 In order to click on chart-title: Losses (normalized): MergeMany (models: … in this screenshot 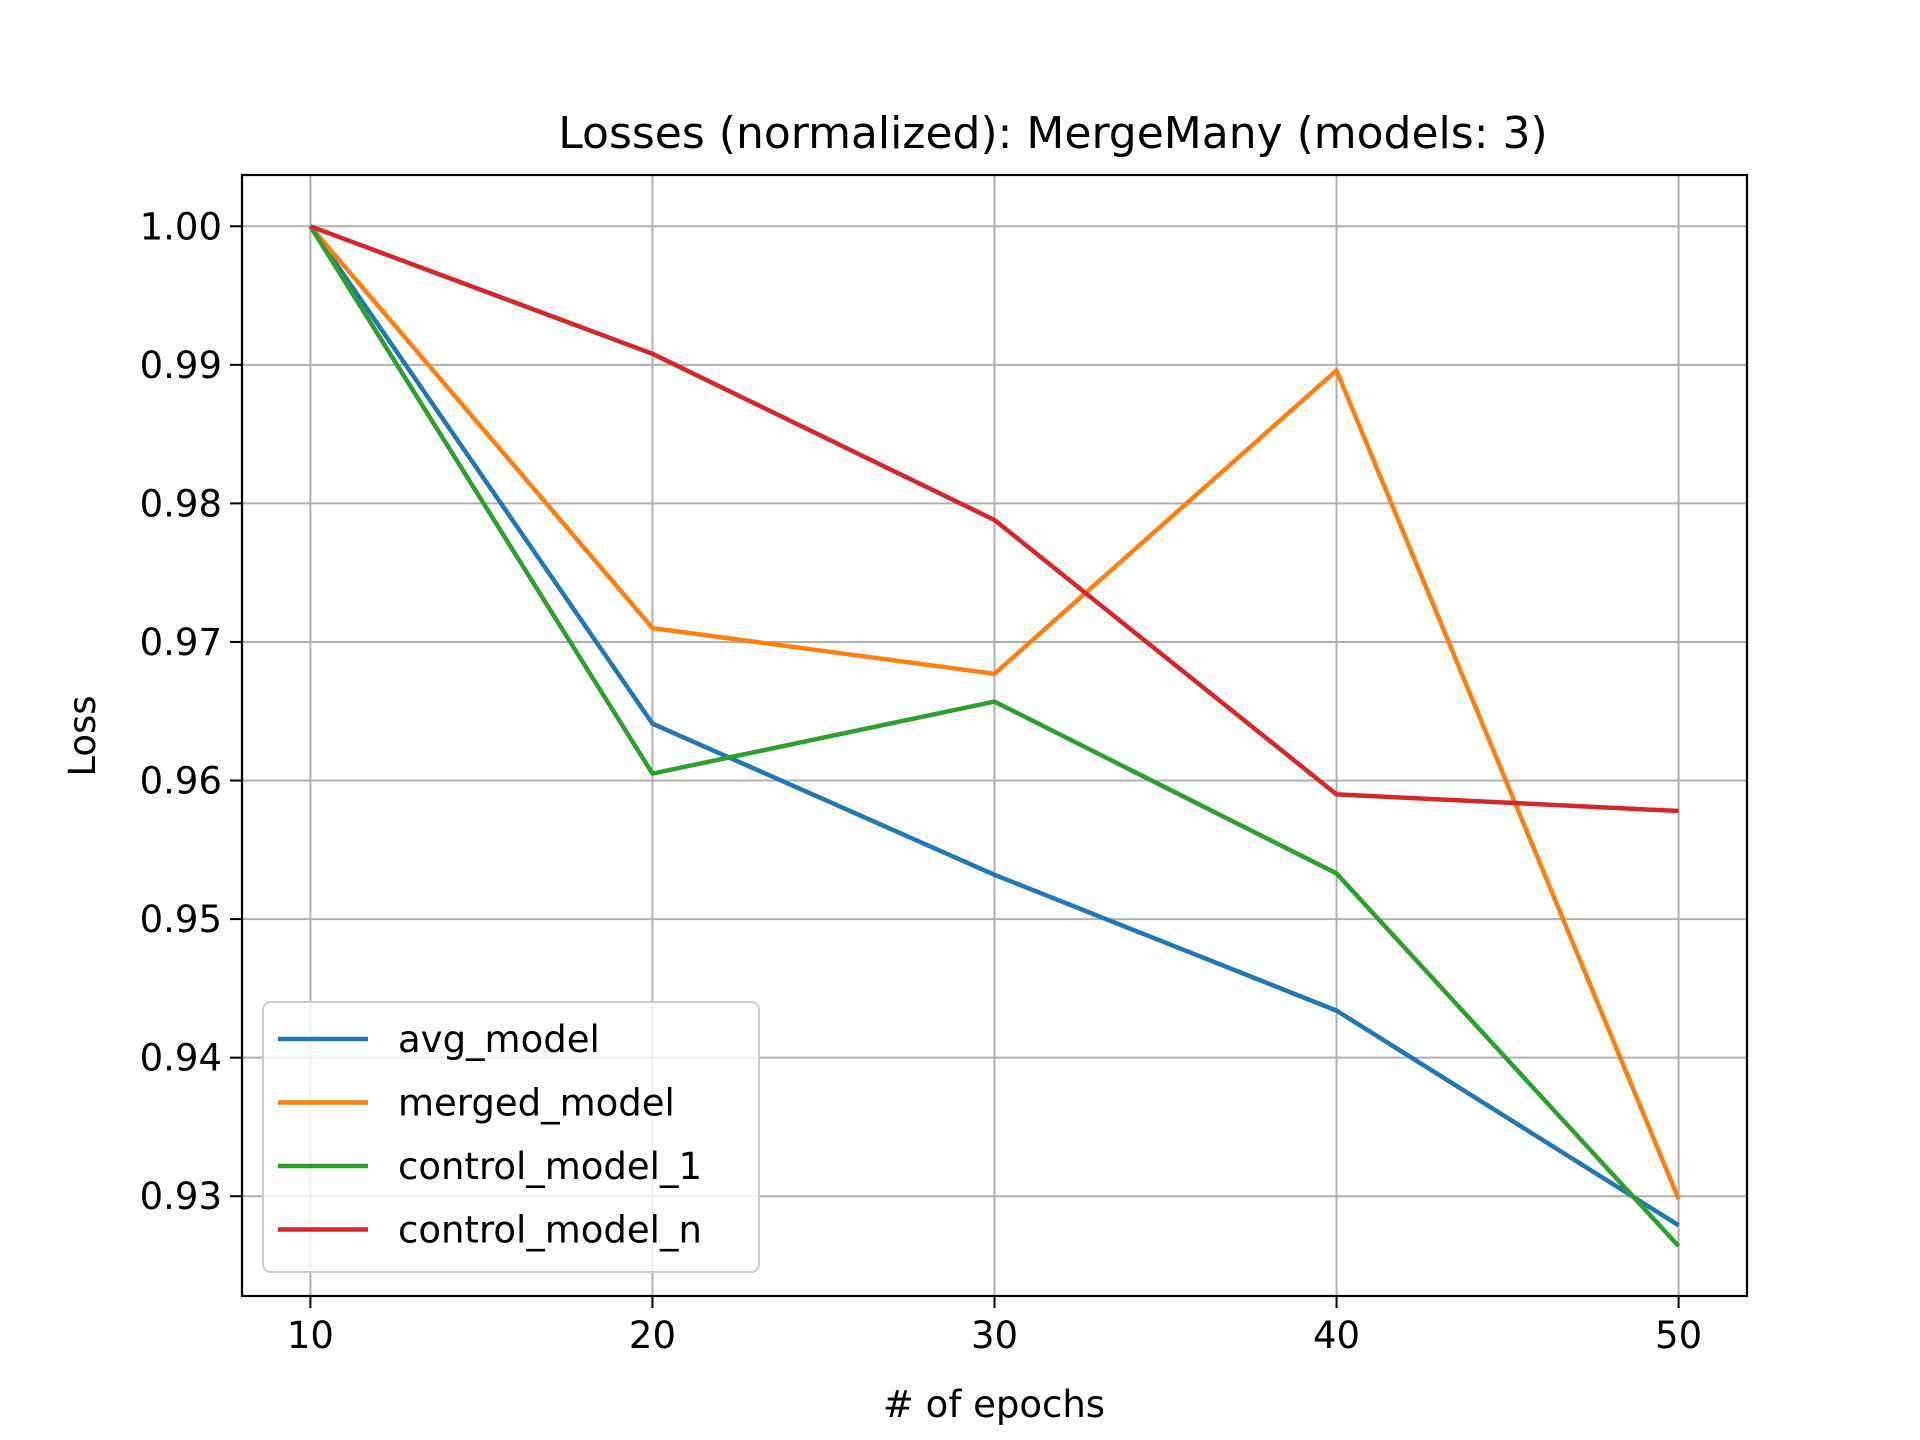, I will do `click(1052, 133)`.